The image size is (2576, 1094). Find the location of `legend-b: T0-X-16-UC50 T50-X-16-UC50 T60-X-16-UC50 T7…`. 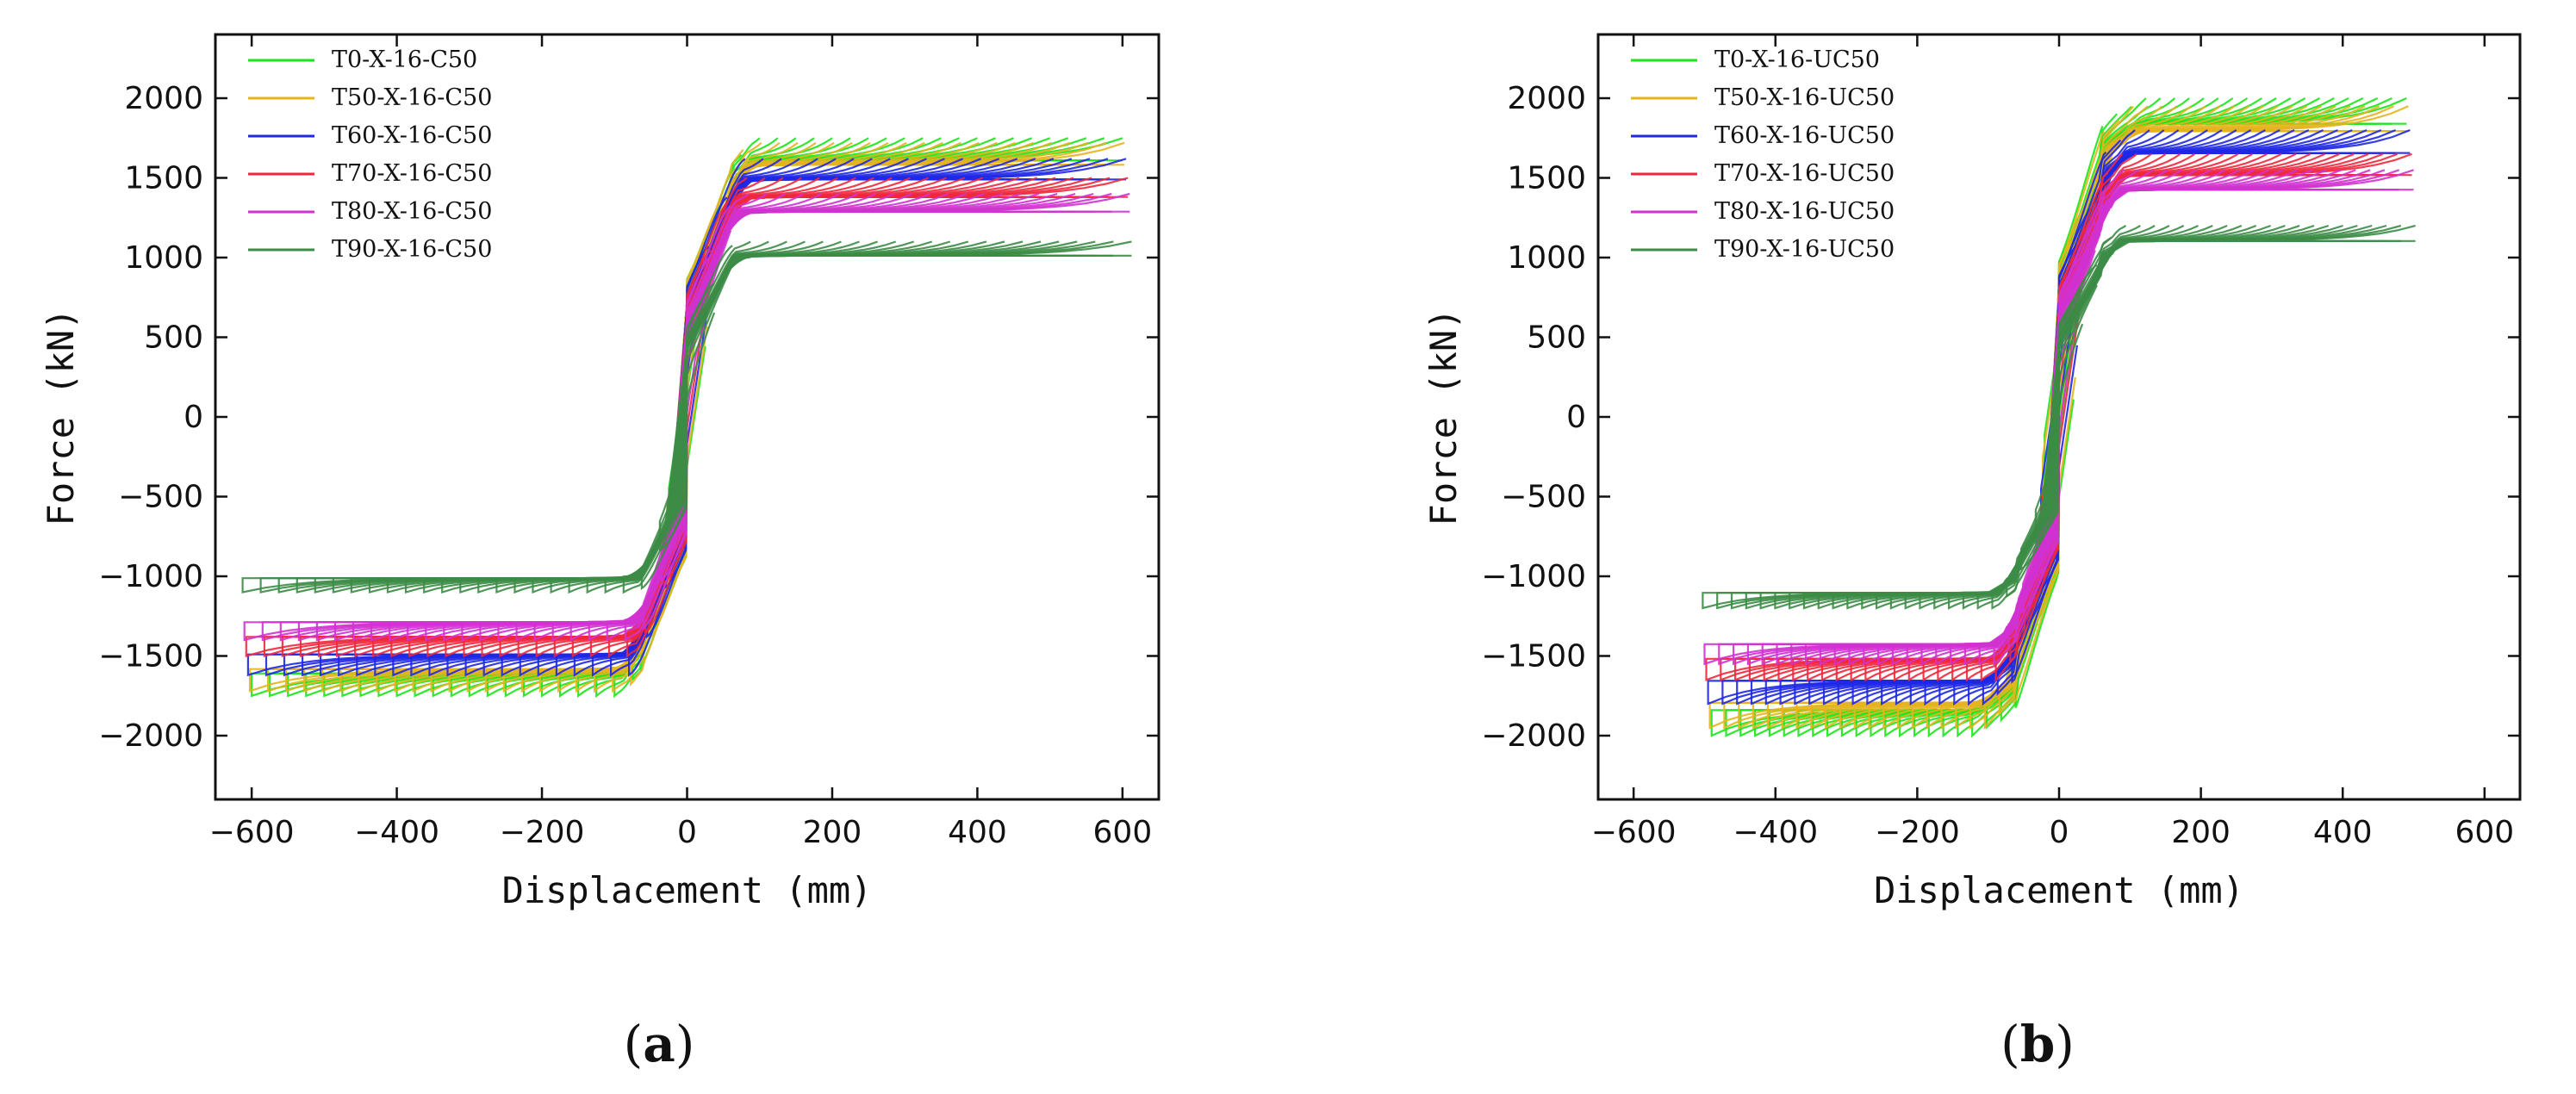

legend-b: T0-X-16-UC50 T50-X-16-UC50 T60-X-16-UC50 T7… is located at coordinates (1763, 155).